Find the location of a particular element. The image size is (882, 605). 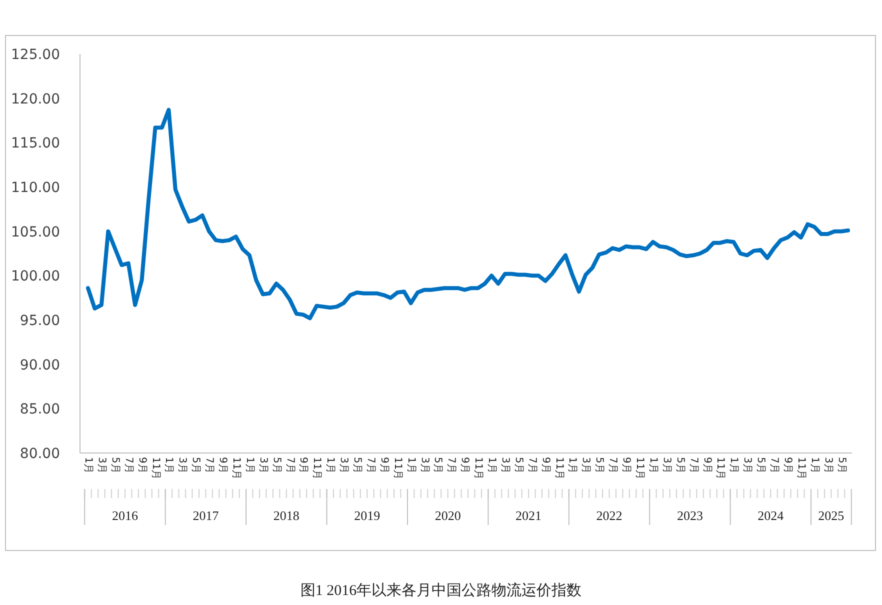

y-tick-label: 85.00 is located at coordinates (40, 410).